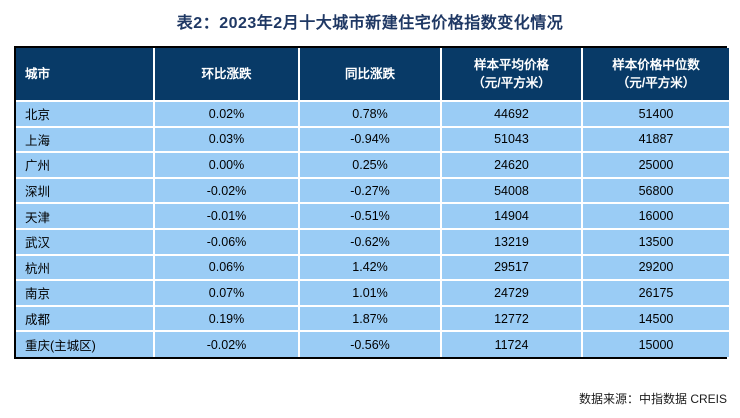 The width and height of the screenshot is (740, 418). Describe the element at coordinates (227, 216) in the screenshot. I see `mom-cell: -0.01%` at that location.